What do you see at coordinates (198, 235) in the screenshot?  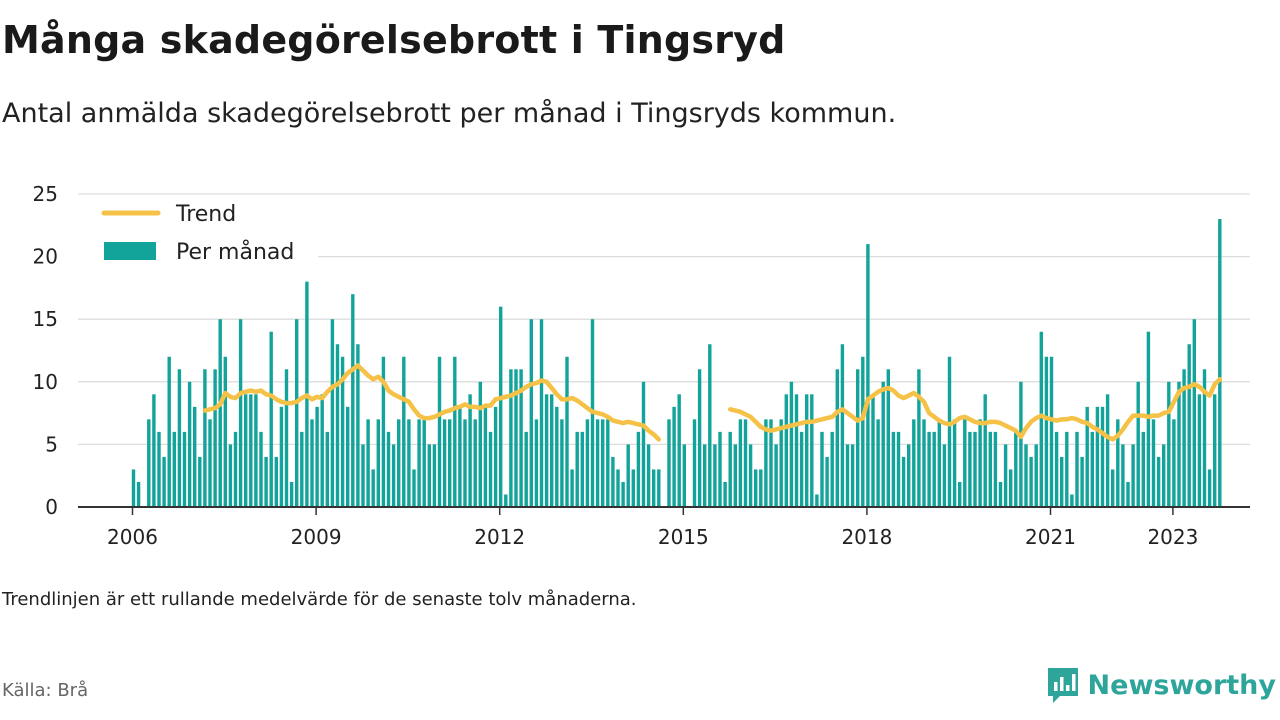 I see `legend-background` at bounding box center [198, 235].